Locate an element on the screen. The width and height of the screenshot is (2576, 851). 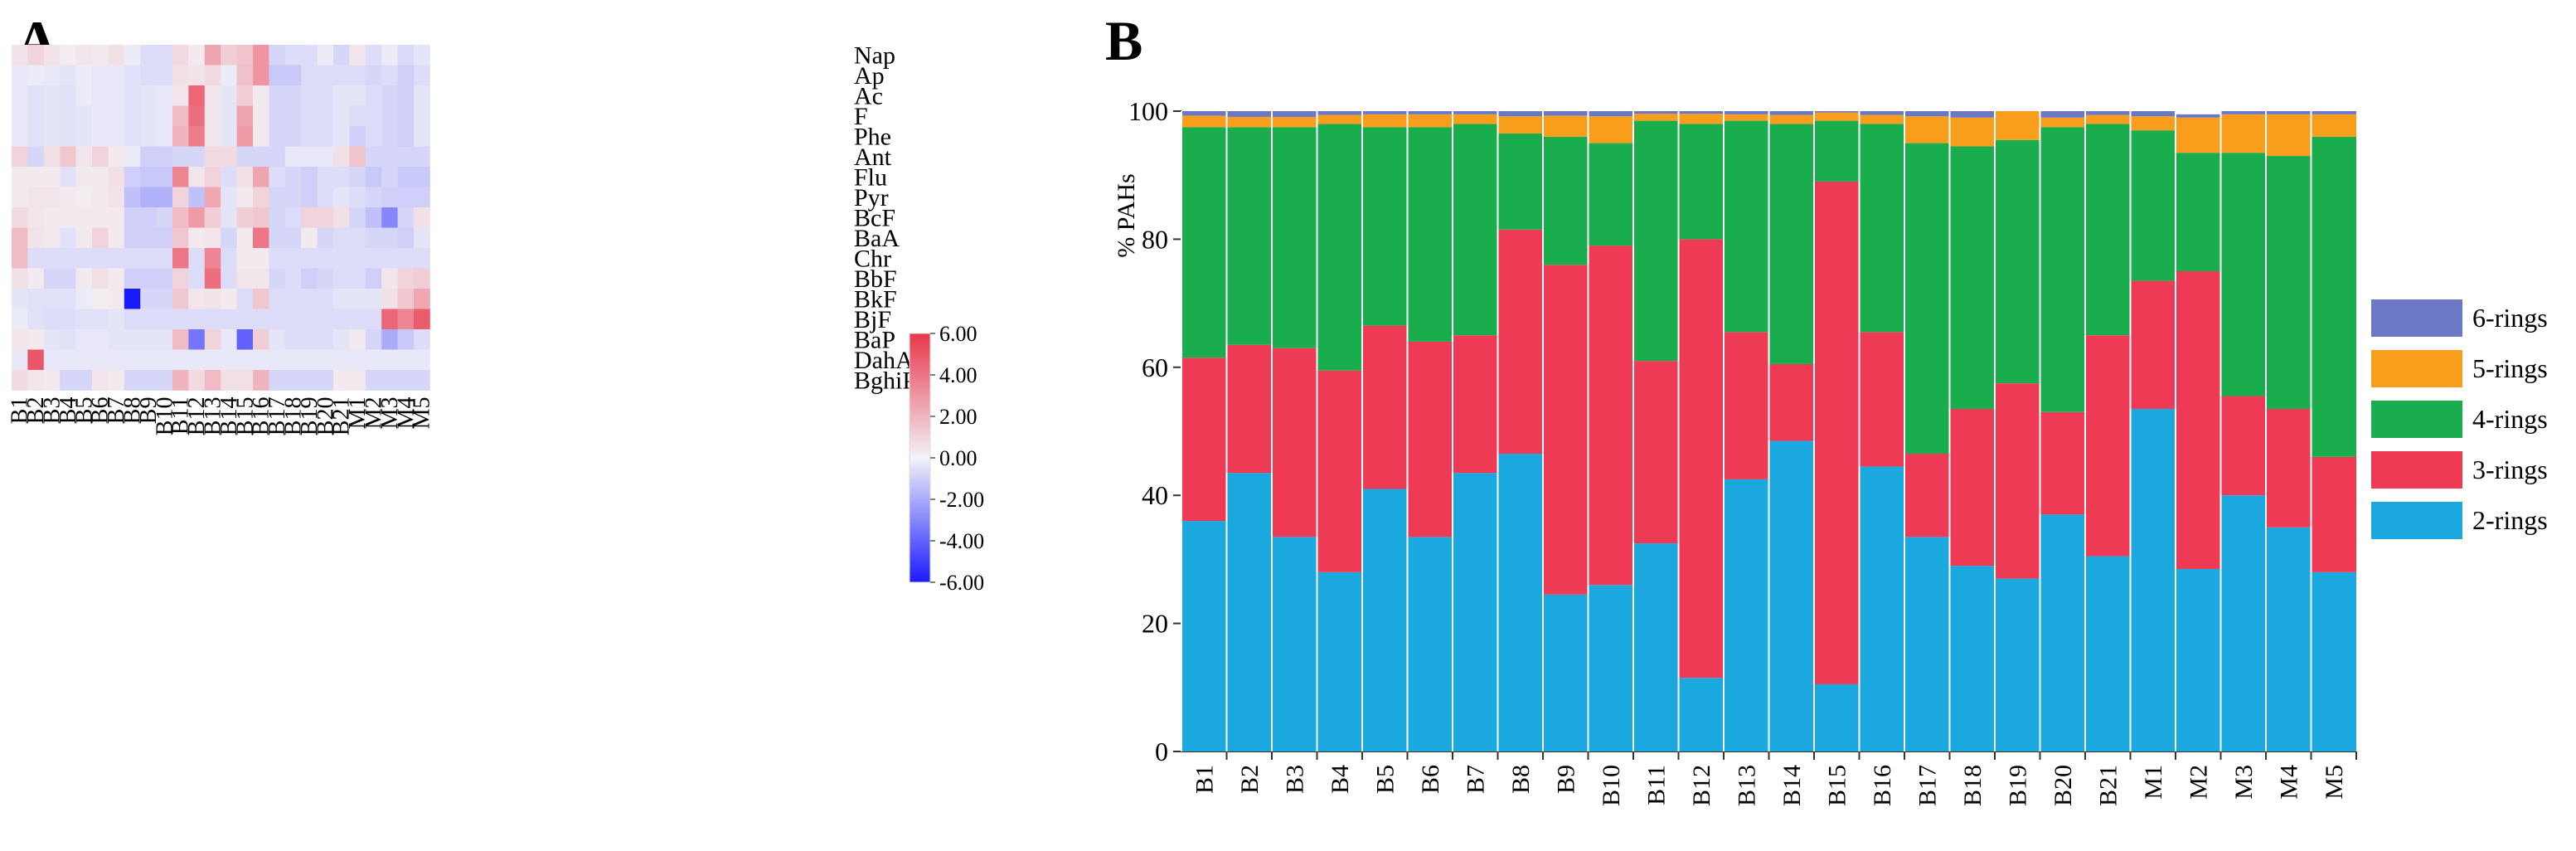
heat-cell-BaP-M1 is located at coordinates (357, 340).